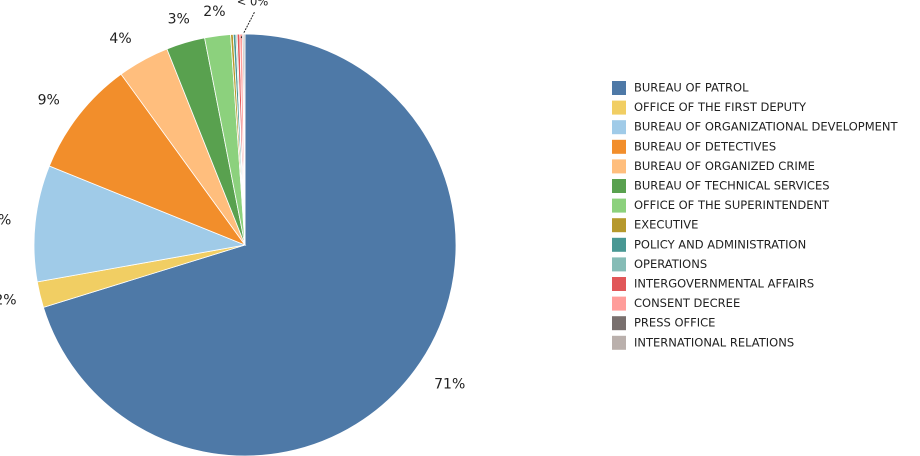  Describe the element at coordinates (720, 244) in the screenshot. I see `legend-label: POLICY AND ADMINISTRATION` at that location.